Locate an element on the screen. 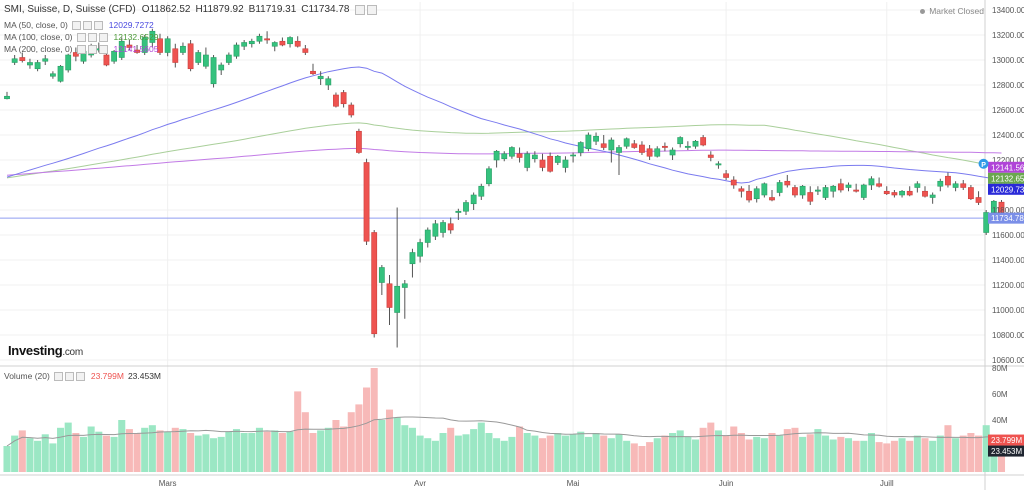 This screenshot has height=490, width=1024. legend-value: 12141.5605 is located at coordinates (136, 49).